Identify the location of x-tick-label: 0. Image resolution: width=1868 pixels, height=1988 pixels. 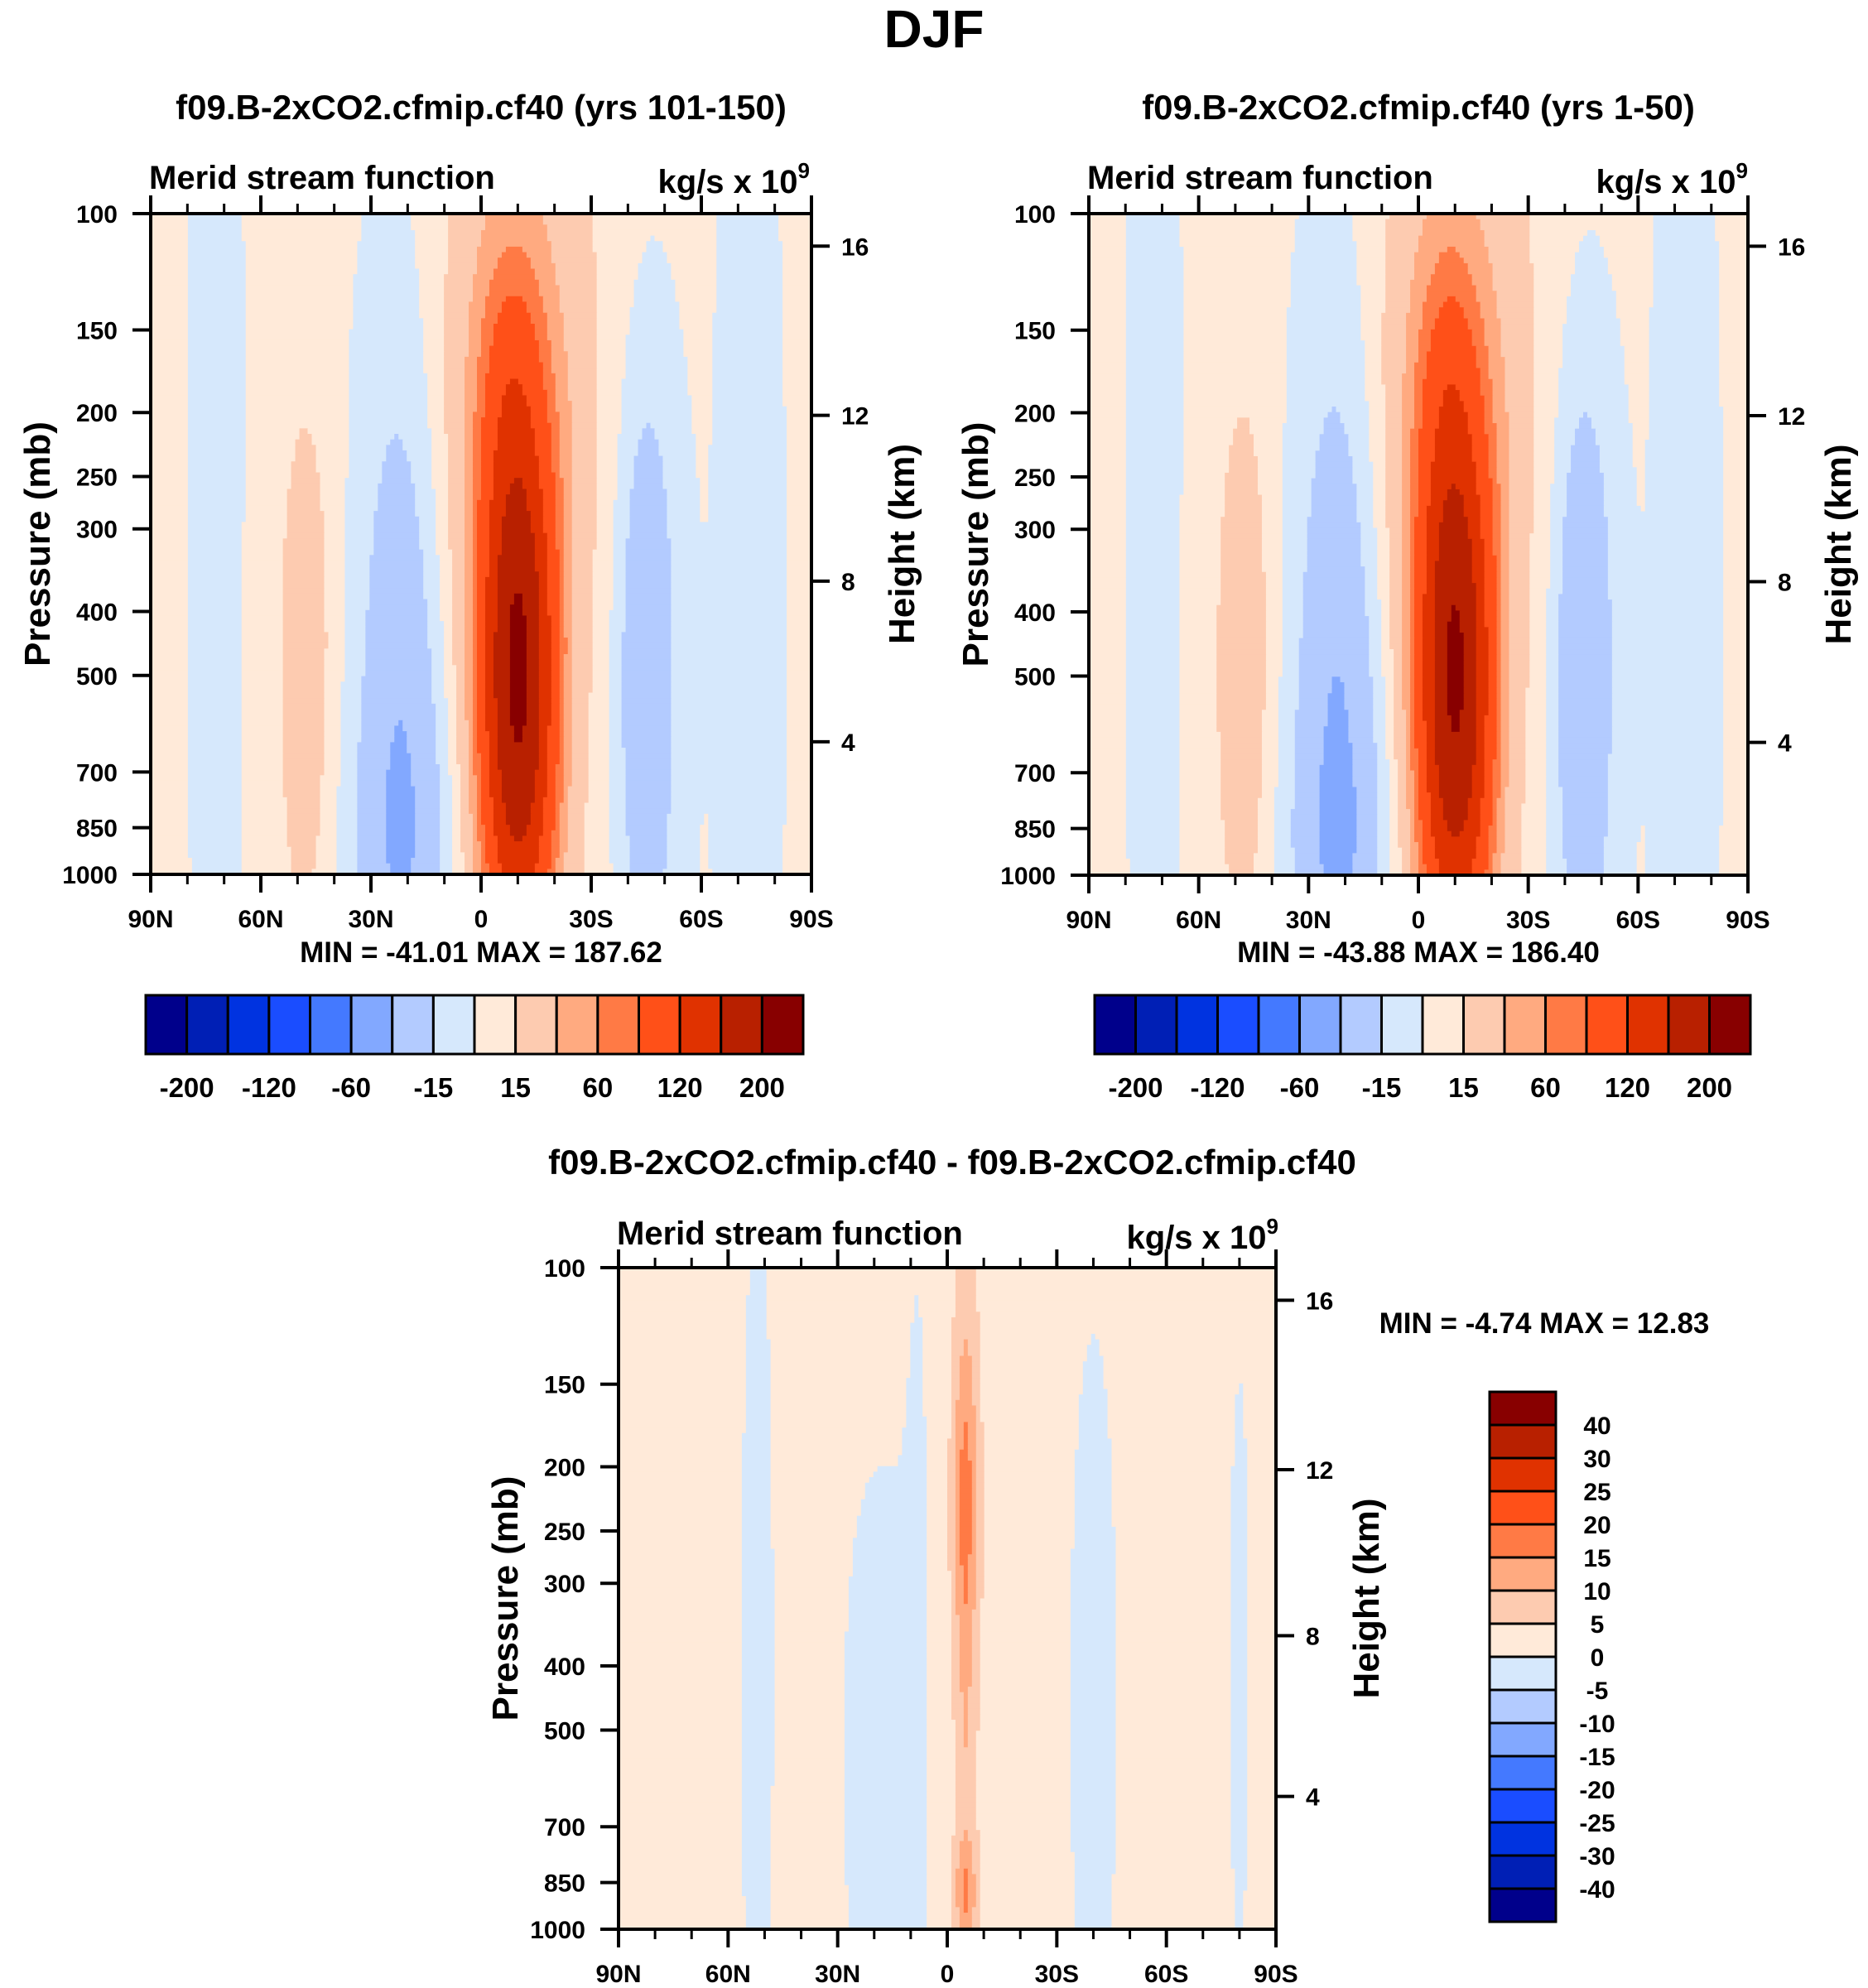
(481, 919).